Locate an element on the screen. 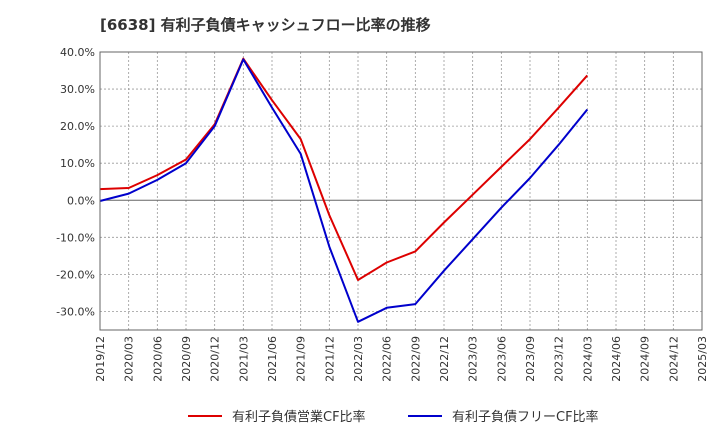  x-tick-label: 2020/03 is located at coordinates (129, 359).